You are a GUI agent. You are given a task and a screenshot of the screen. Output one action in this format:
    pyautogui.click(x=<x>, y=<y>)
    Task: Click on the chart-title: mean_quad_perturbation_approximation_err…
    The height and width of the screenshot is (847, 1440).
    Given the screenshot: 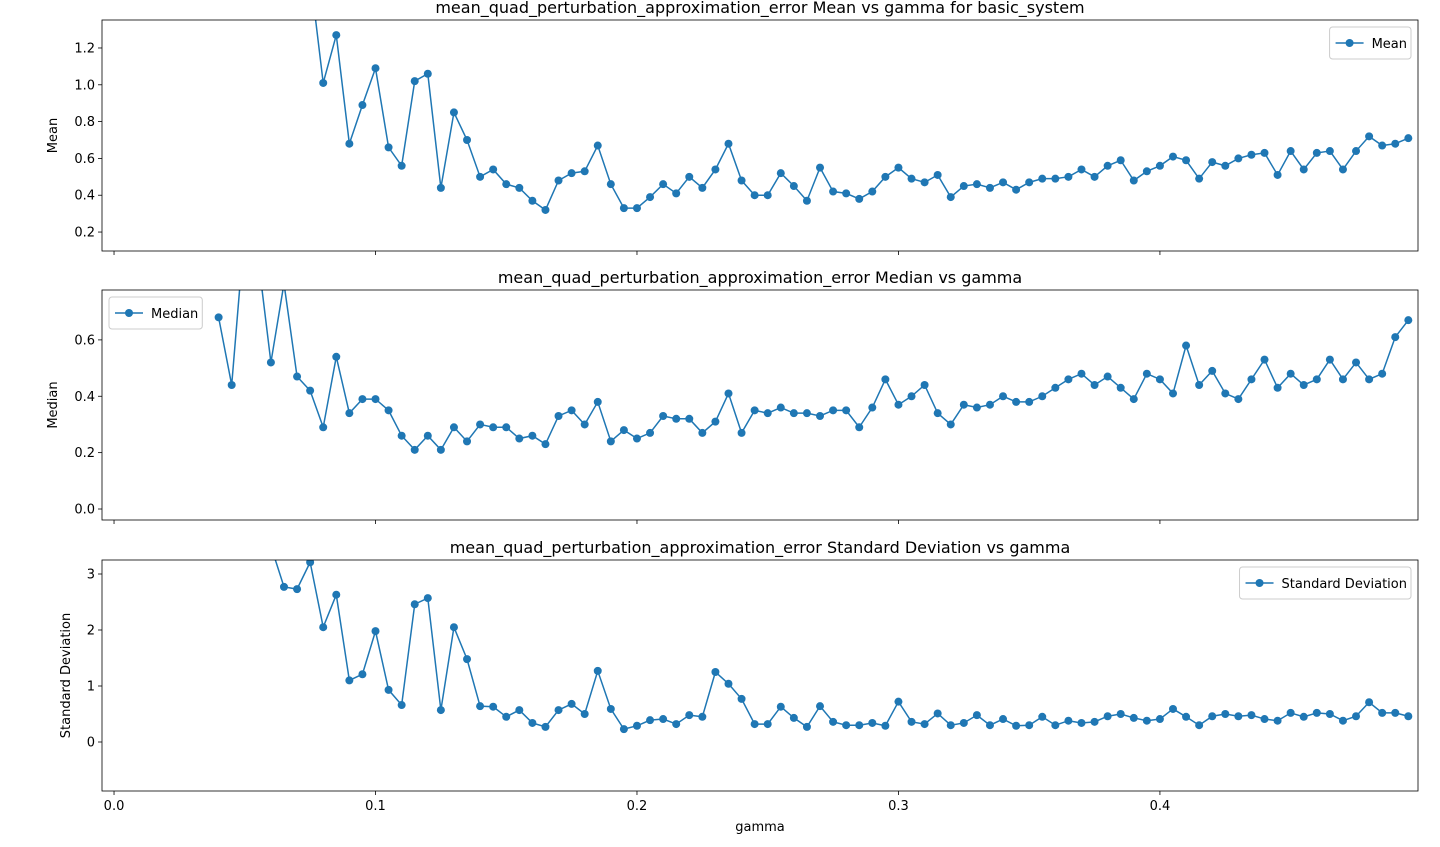 What is the action you would take?
    pyautogui.click(x=760, y=278)
    